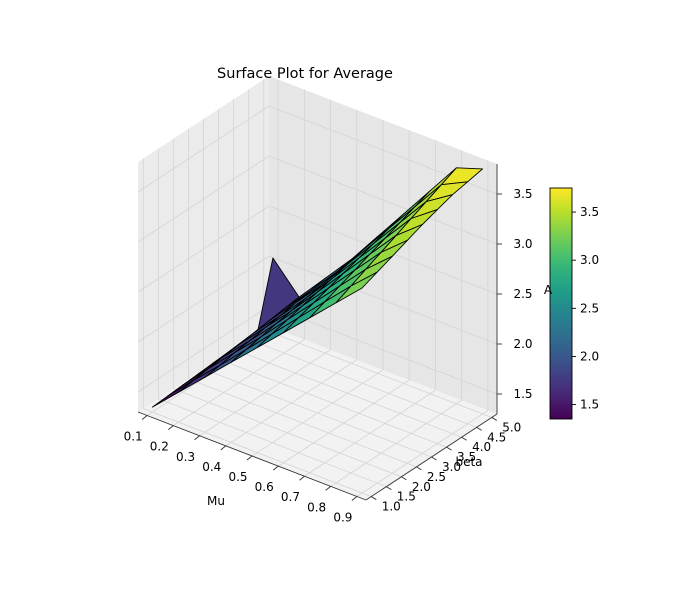  I want to click on x-tick-label: 0.3, so click(185, 457).